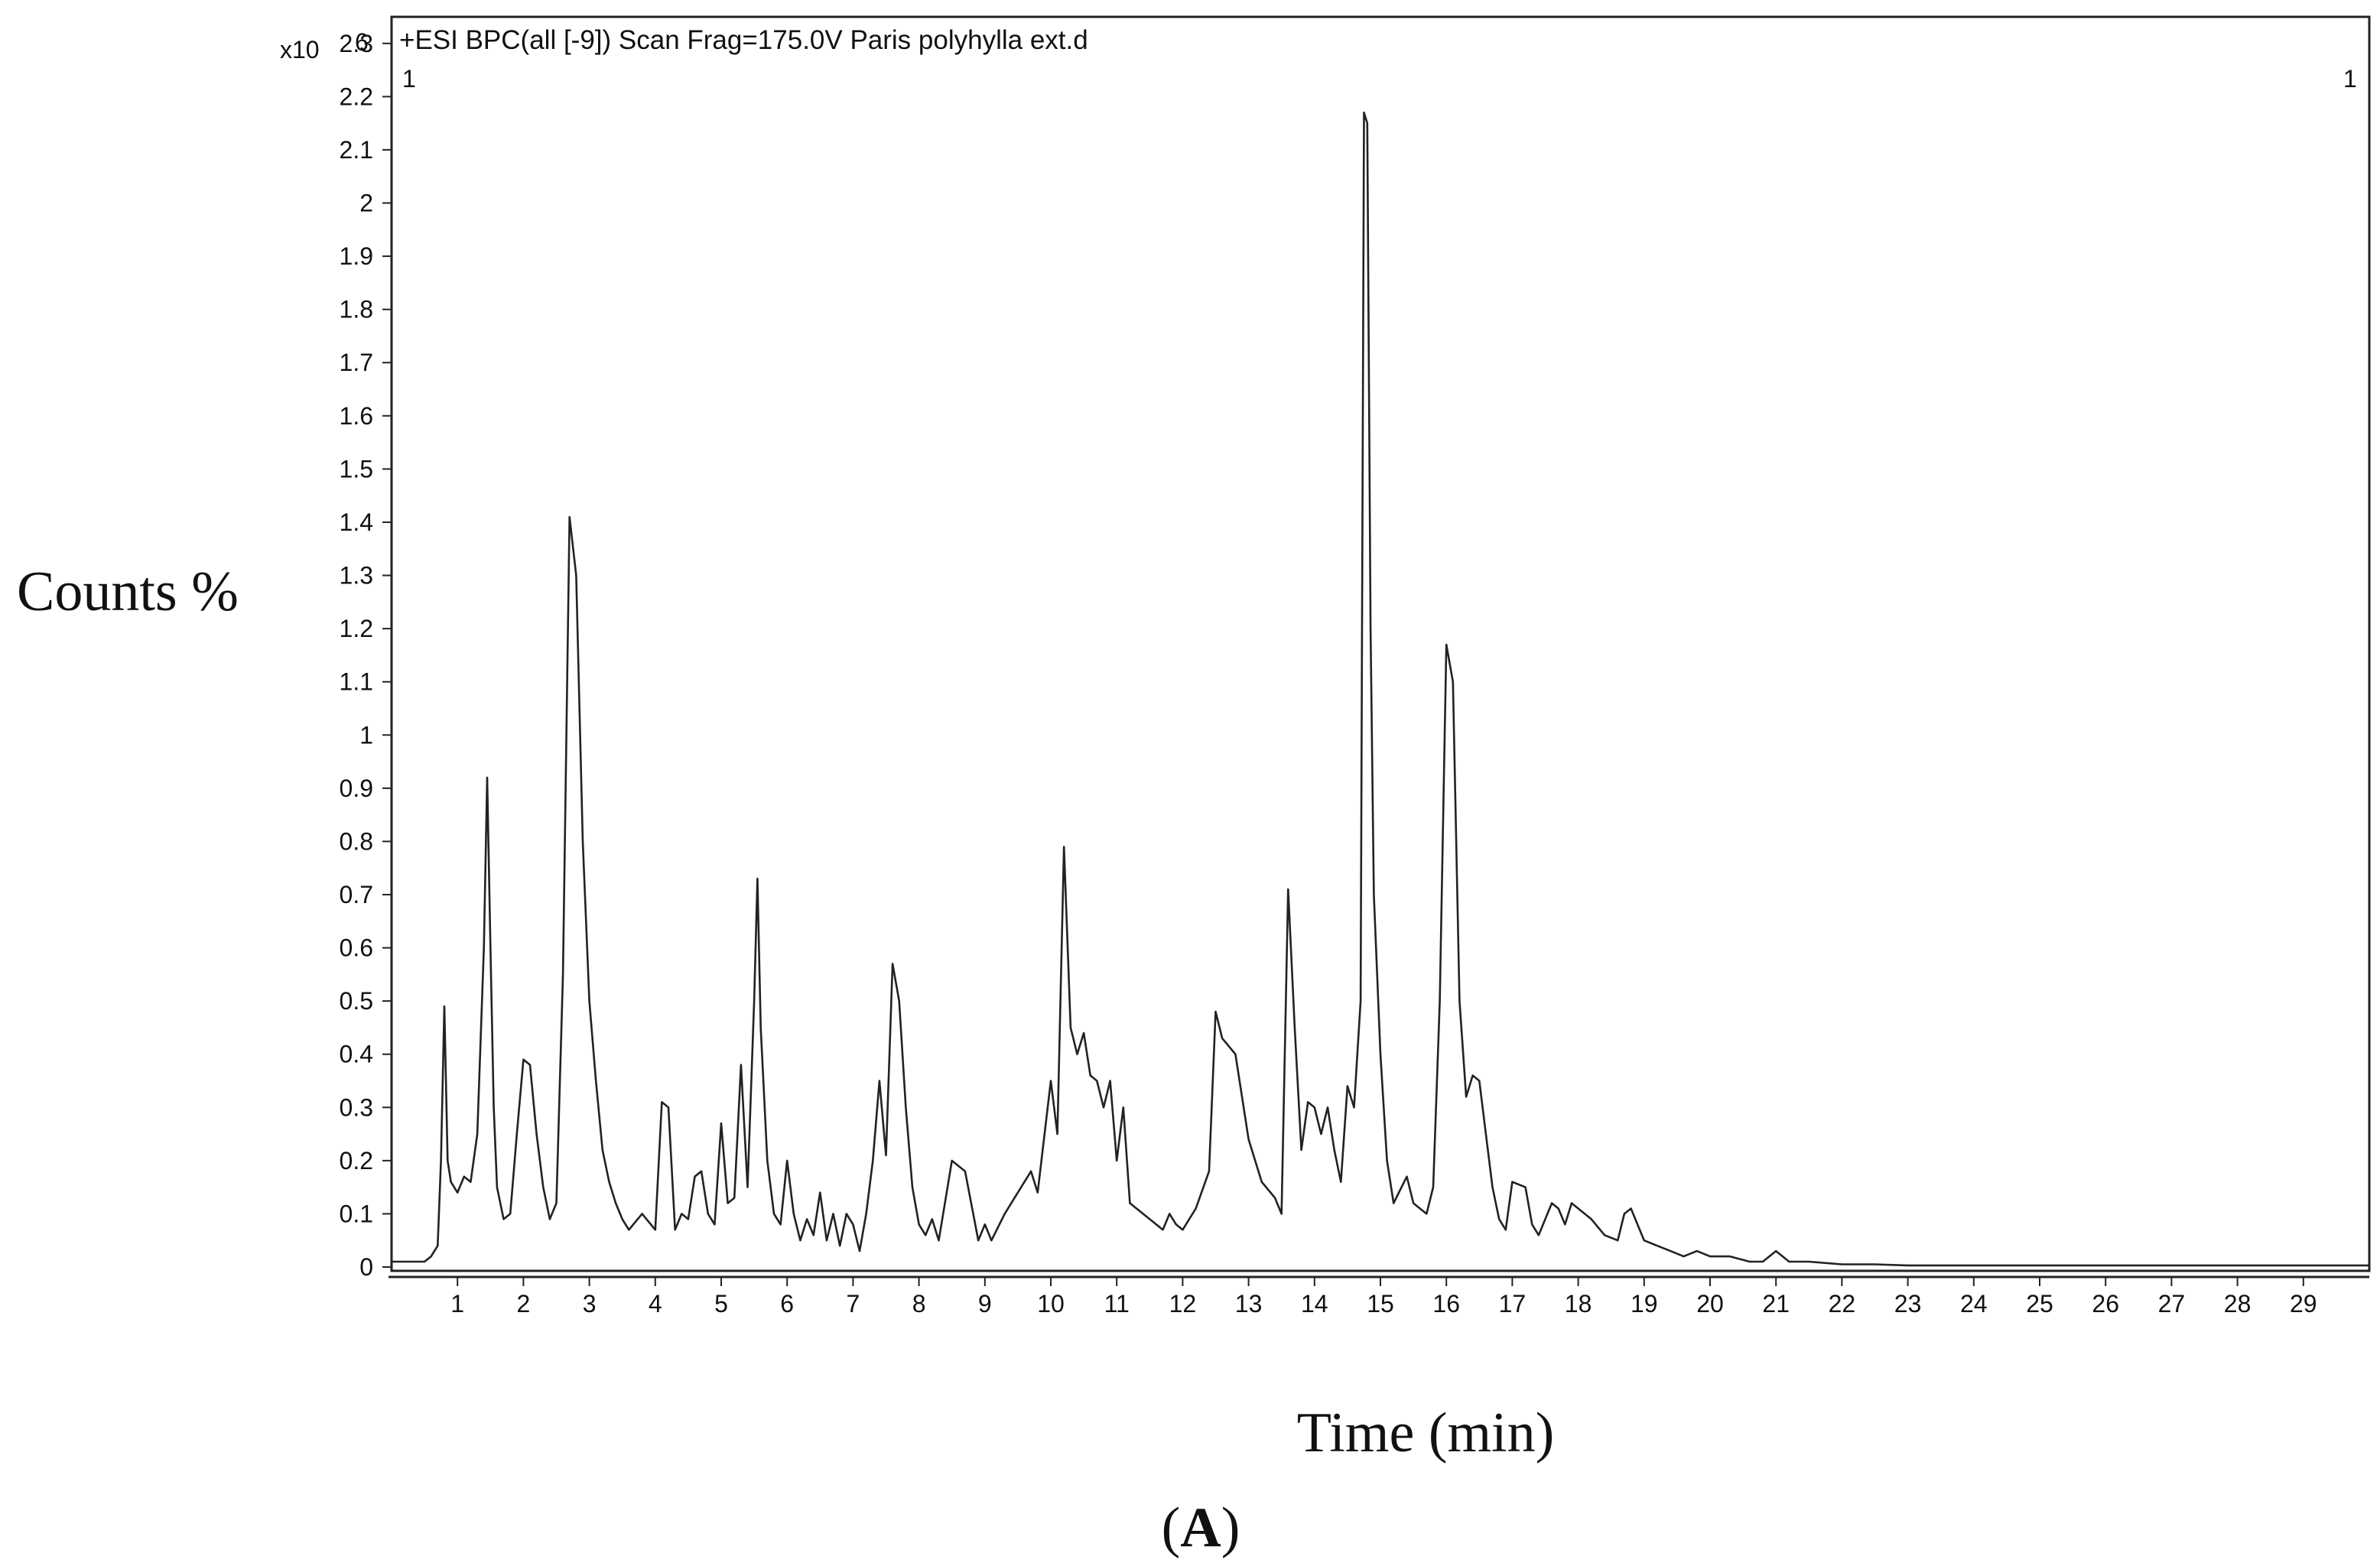 The height and width of the screenshot is (1566, 2380). I want to click on y-tick-label: 0.7, so click(356, 895).